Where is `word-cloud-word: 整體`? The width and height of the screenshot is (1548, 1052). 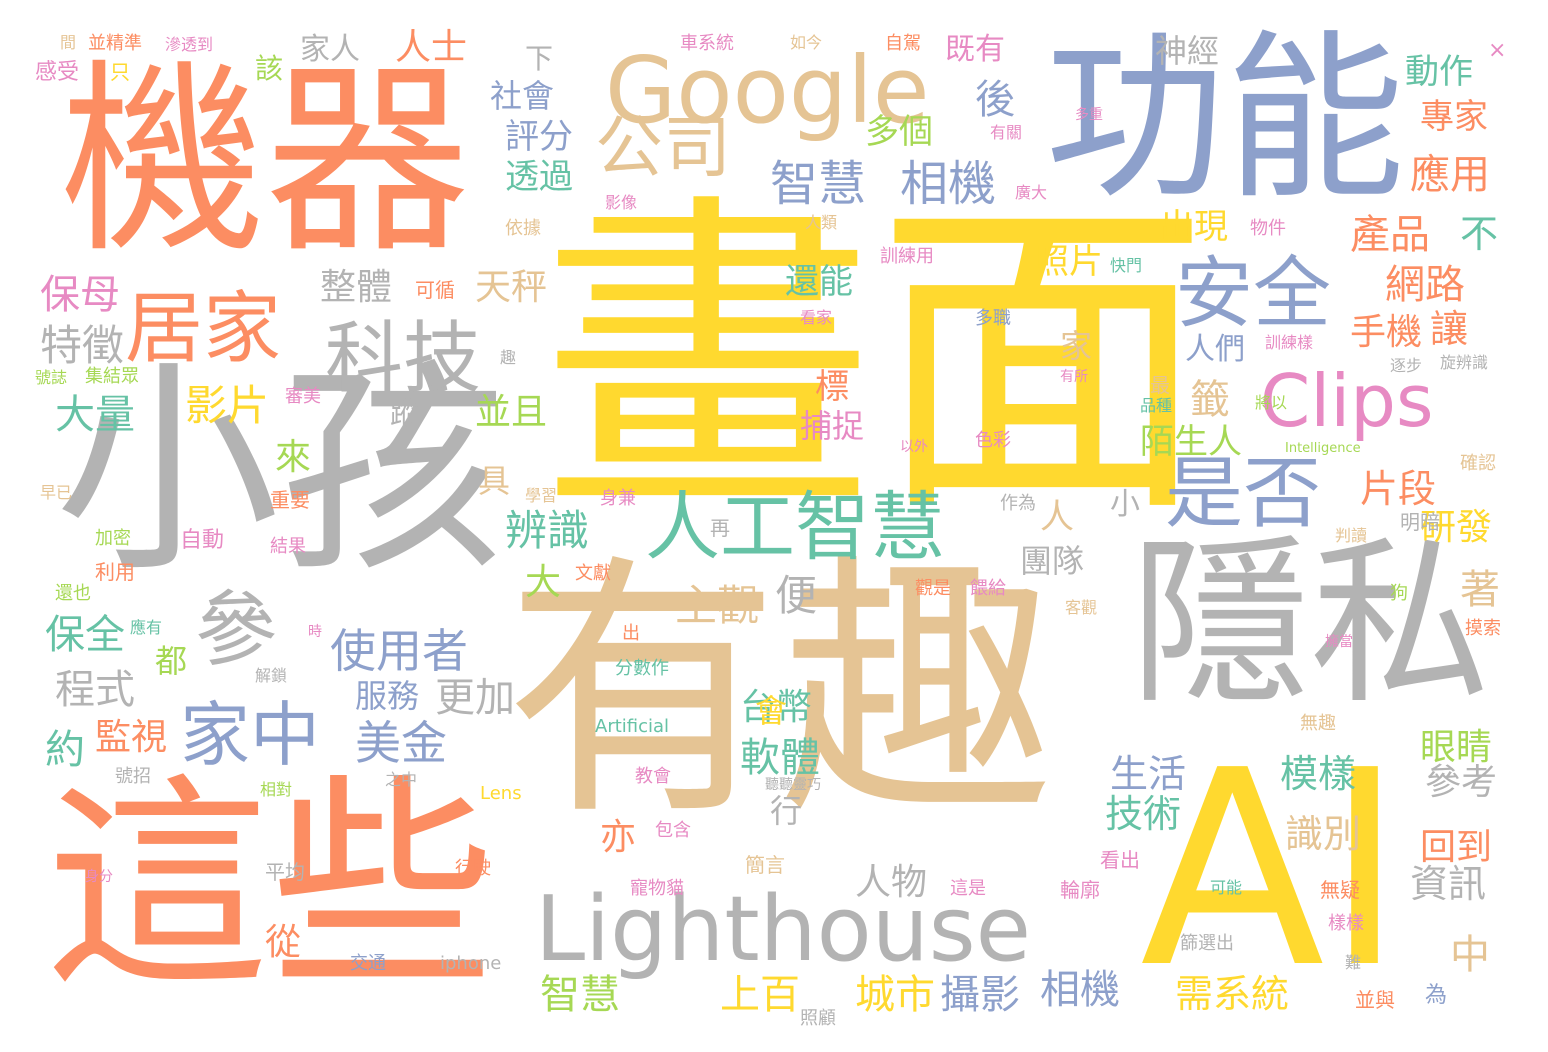 word-cloud-word: 整體 is located at coordinates (356, 287).